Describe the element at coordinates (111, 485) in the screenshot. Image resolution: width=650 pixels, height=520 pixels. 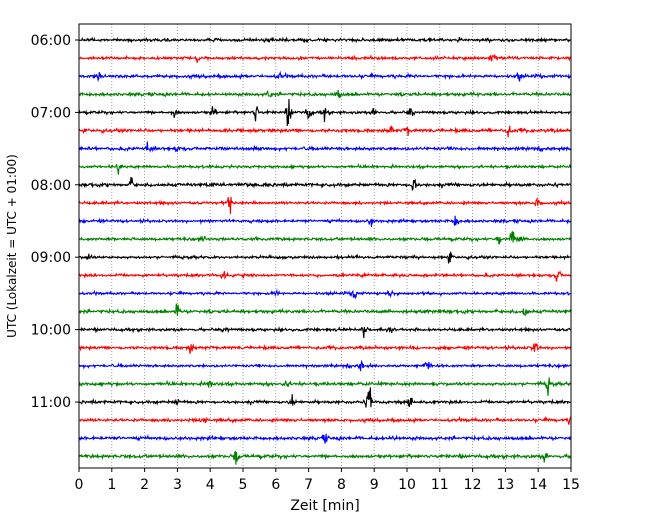
I see `x-tick-label: 1` at that location.